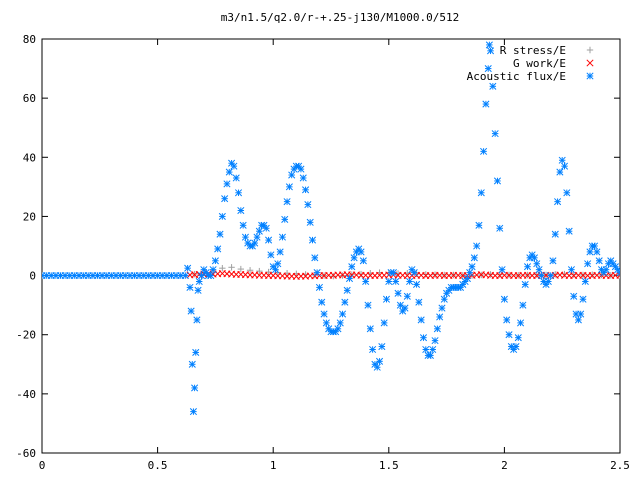 The width and height of the screenshot is (640, 480). I want to click on x-tick-label: 2.5, so click(620, 465).